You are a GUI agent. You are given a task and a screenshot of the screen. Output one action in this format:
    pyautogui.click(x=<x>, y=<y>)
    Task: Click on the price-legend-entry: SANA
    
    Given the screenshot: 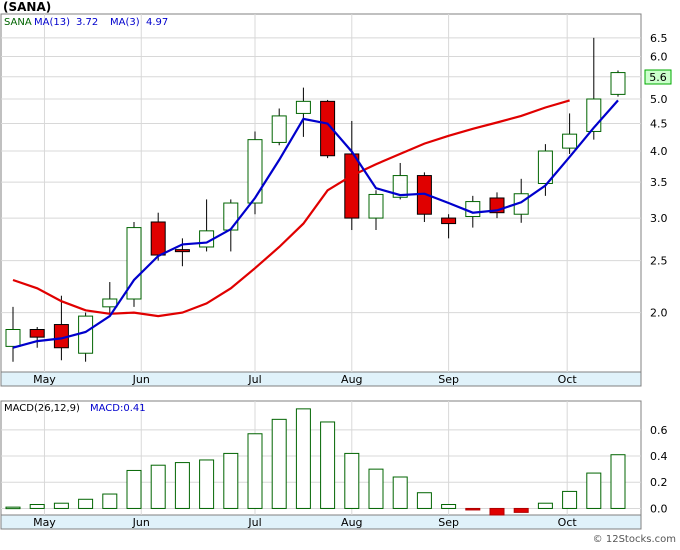 What is the action you would take?
    pyautogui.click(x=18, y=22)
    